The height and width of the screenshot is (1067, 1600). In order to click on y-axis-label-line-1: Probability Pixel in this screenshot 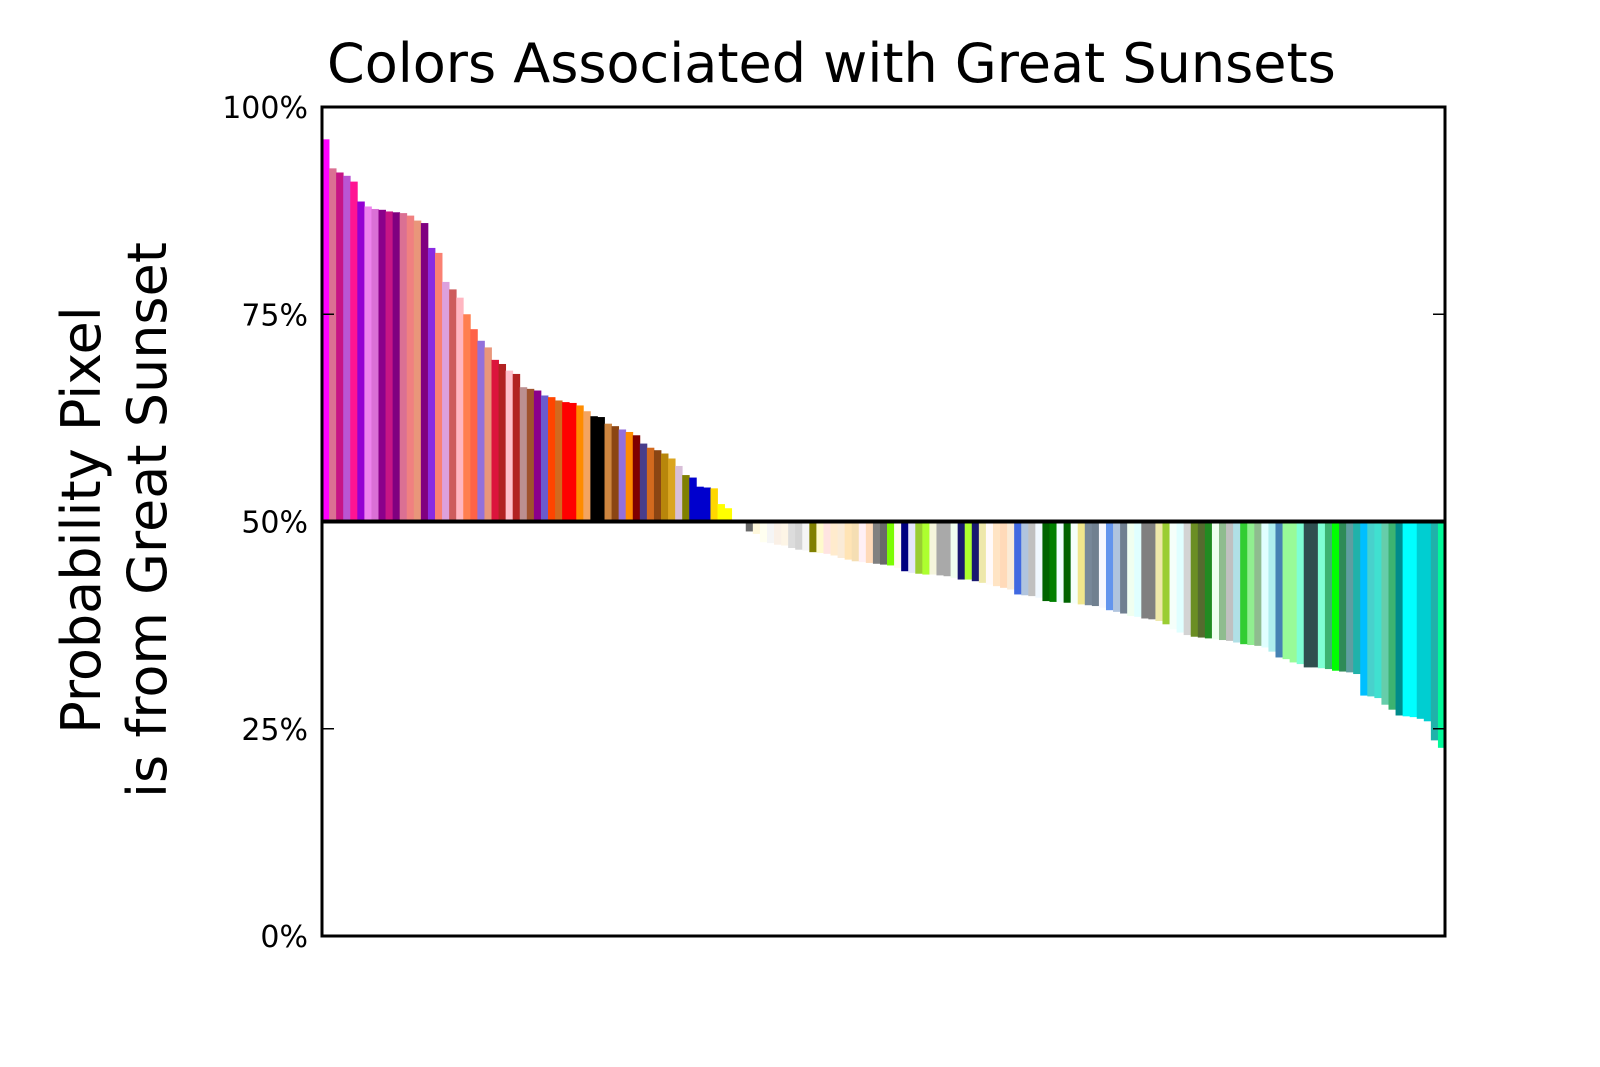, I will do `click(82, 520)`.